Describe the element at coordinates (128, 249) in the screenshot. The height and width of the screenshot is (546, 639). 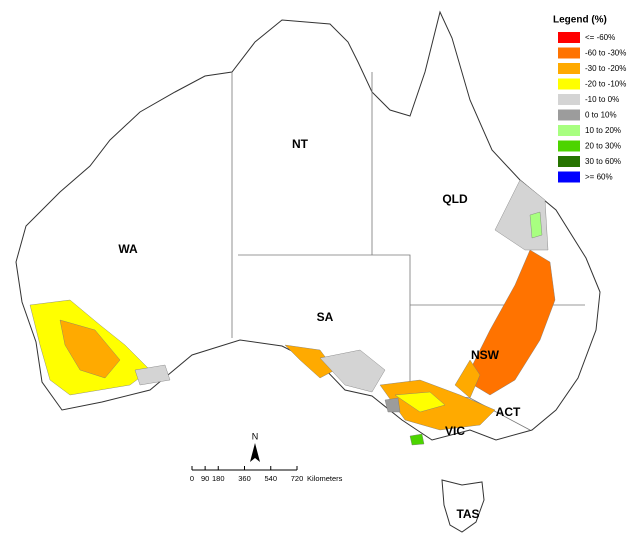
I see `state-label: WA` at that location.